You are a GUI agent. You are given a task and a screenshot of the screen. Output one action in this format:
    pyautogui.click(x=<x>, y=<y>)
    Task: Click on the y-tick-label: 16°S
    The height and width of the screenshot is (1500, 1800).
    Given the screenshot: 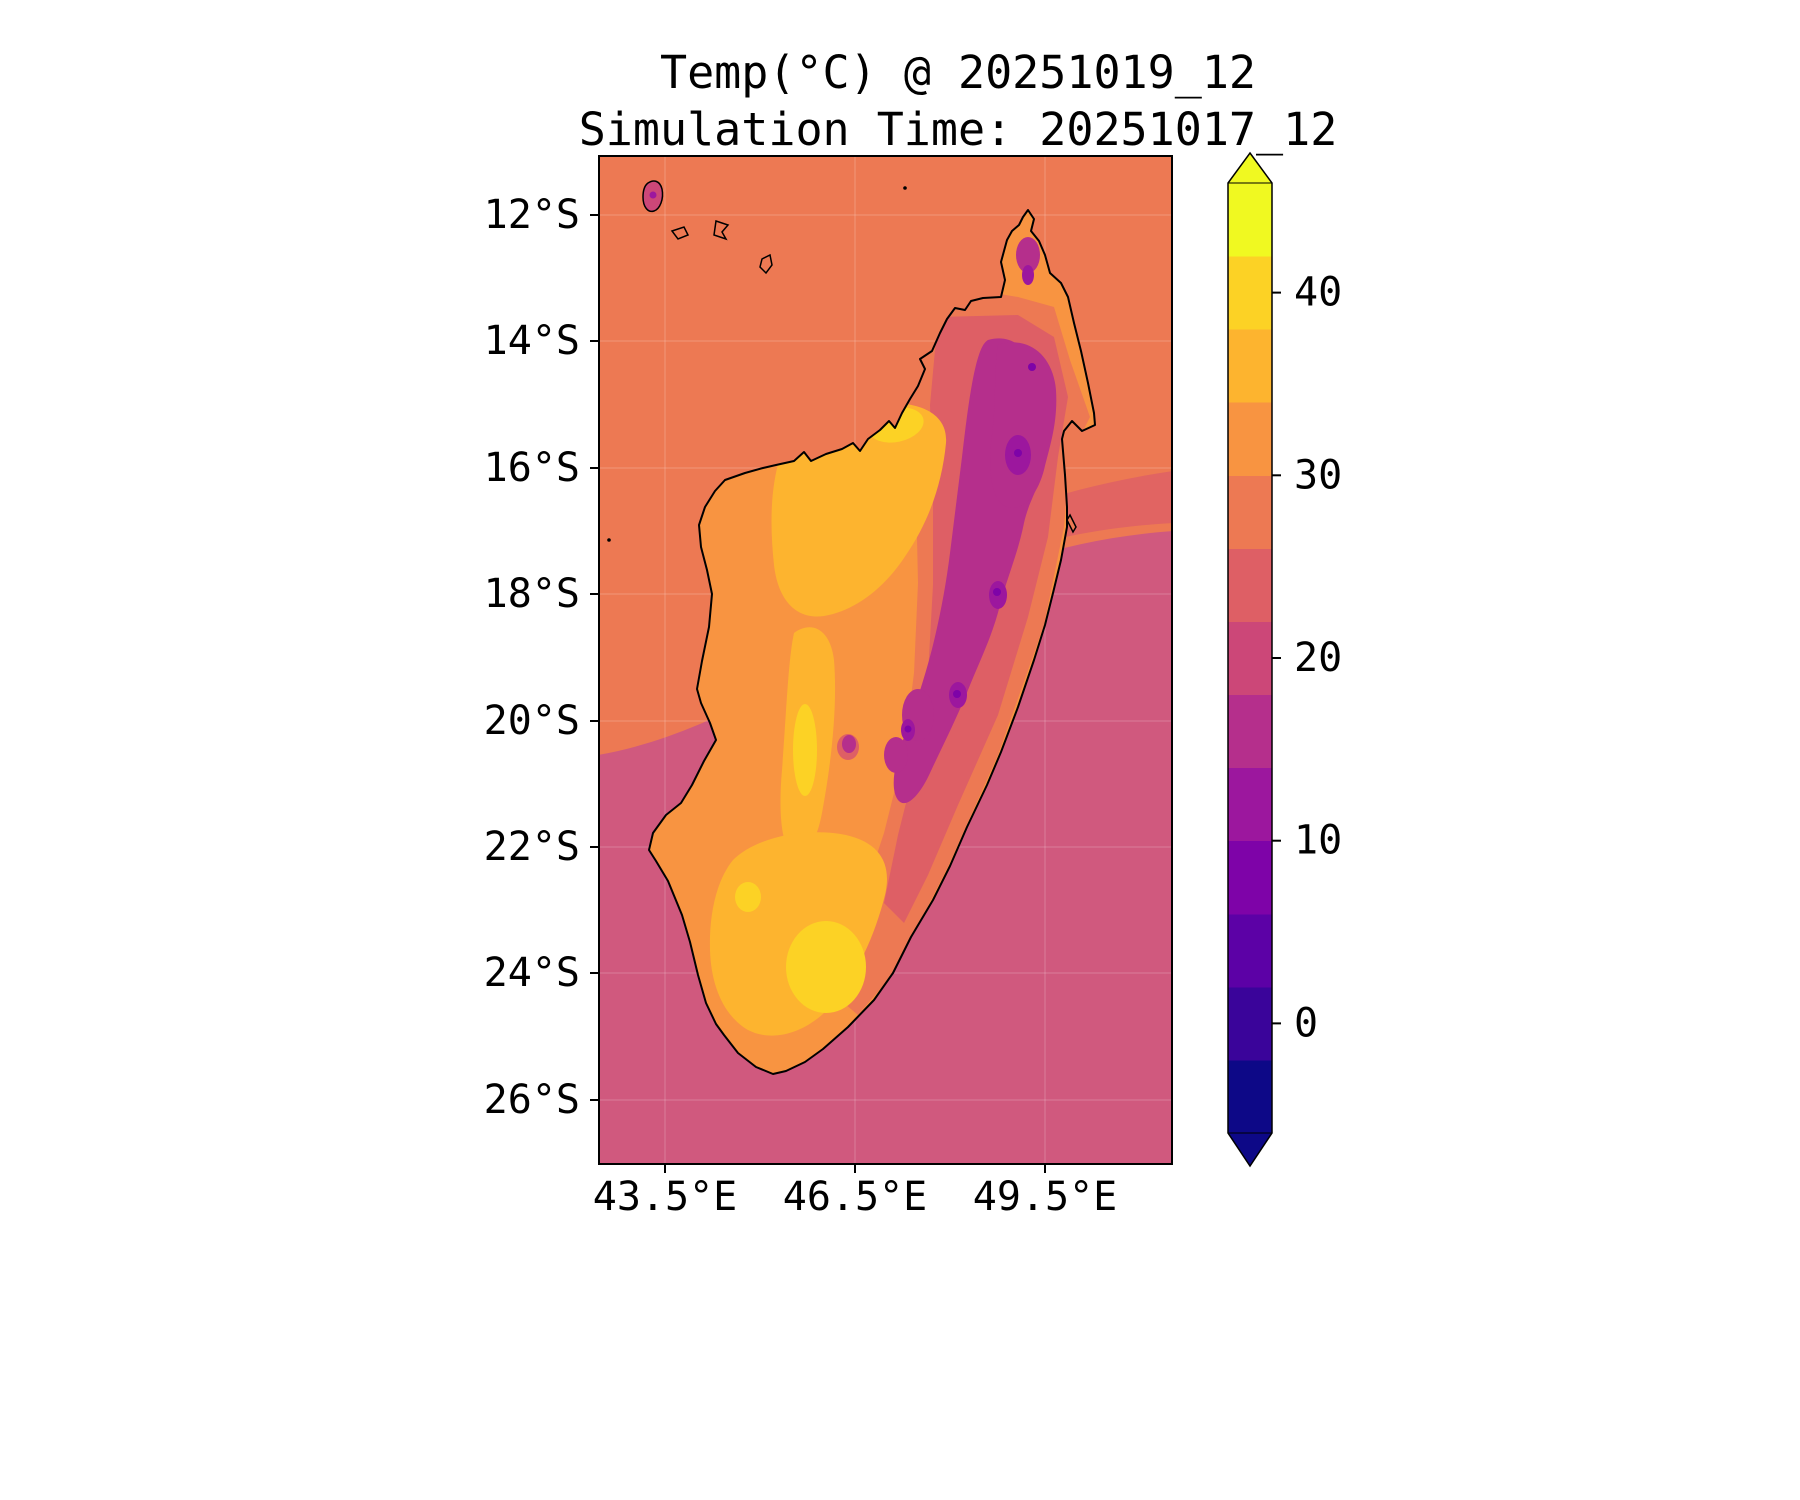 What is the action you would take?
    pyautogui.click(x=531, y=468)
    